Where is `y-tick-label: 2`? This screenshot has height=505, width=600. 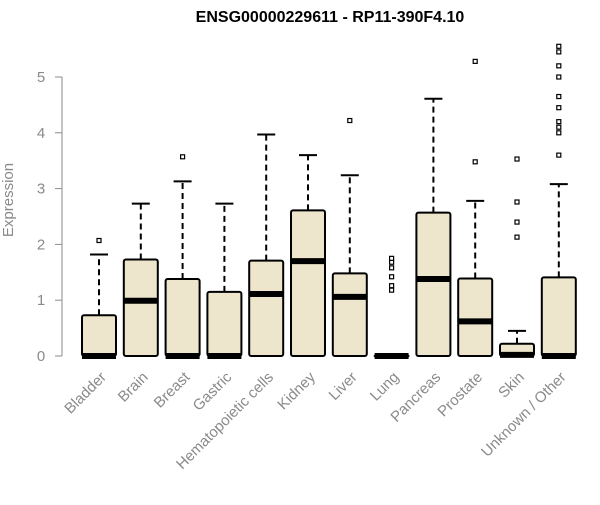 y-tick-label: 2 is located at coordinates (41, 244).